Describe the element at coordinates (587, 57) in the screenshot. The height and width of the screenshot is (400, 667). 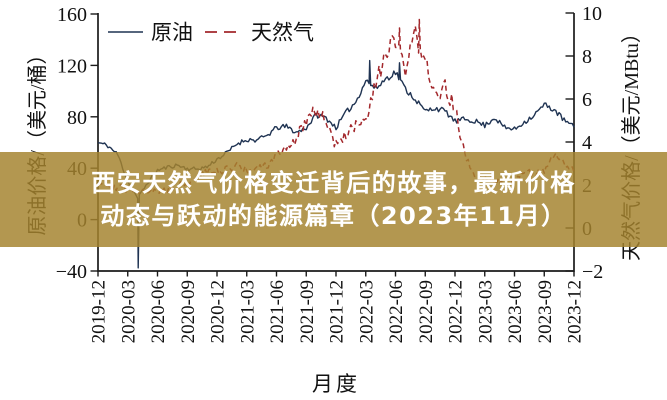
I see `y-tick-label-right: 8` at that location.